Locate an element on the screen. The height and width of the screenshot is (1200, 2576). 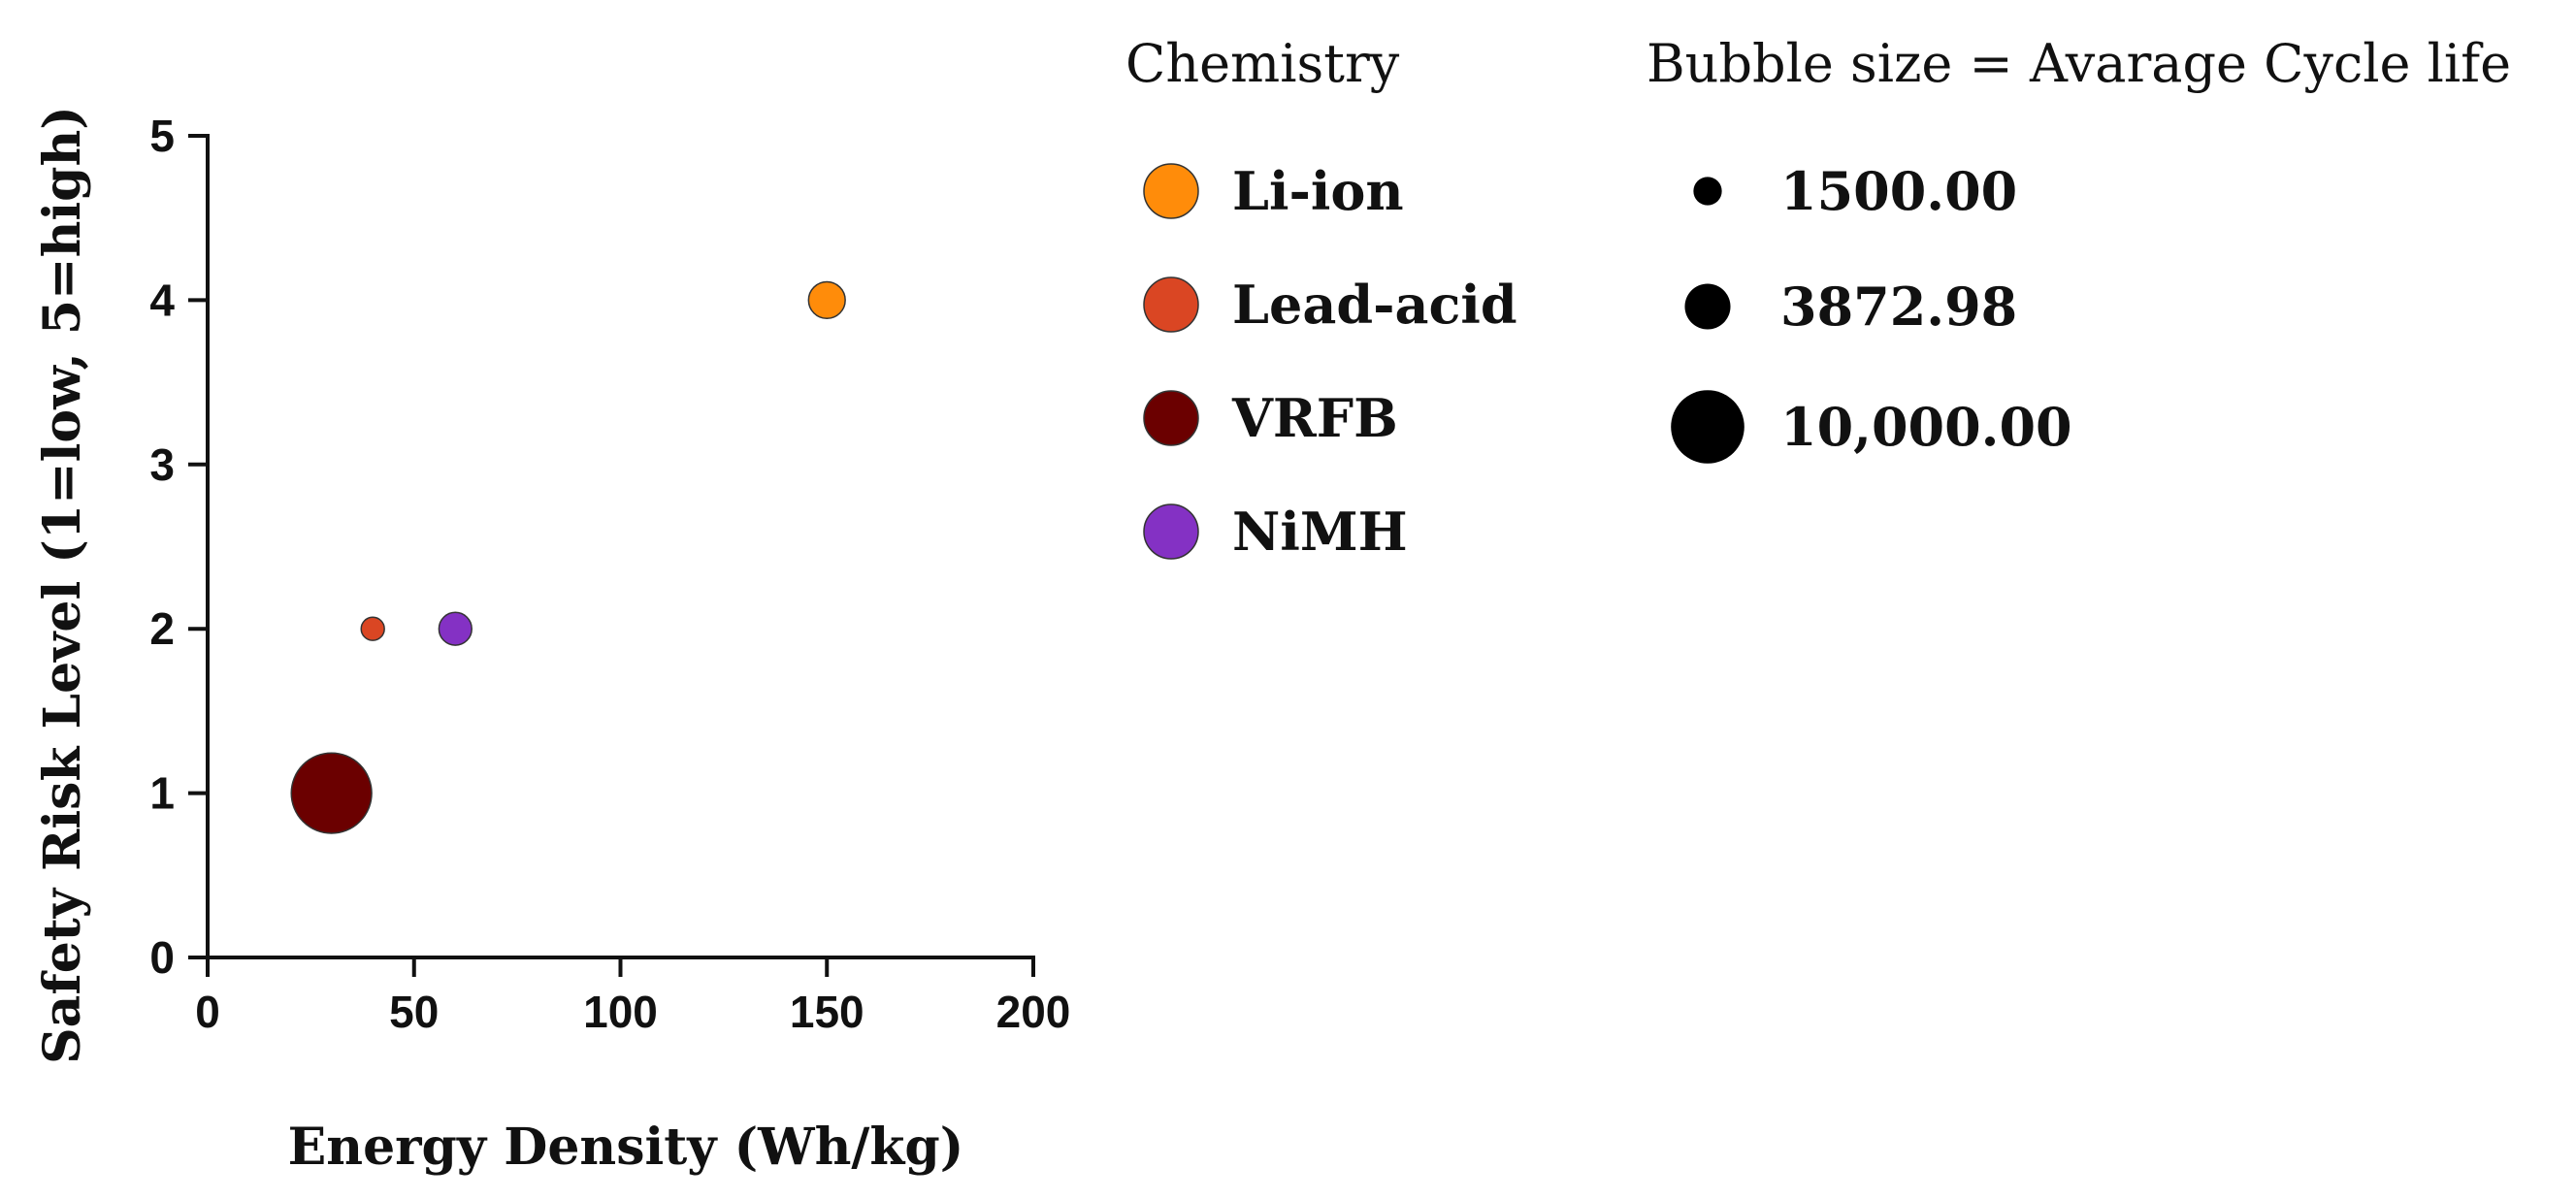
legend-size-entries: 1500.00 3872.98 10,000.00 is located at coordinates (1872, 312).